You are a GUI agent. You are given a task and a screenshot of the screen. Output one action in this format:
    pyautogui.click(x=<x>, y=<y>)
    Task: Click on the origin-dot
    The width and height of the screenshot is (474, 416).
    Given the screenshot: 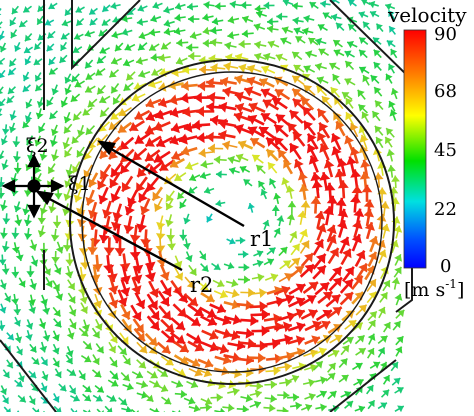 What is the action you would take?
    pyautogui.click(x=34, y=186)
    